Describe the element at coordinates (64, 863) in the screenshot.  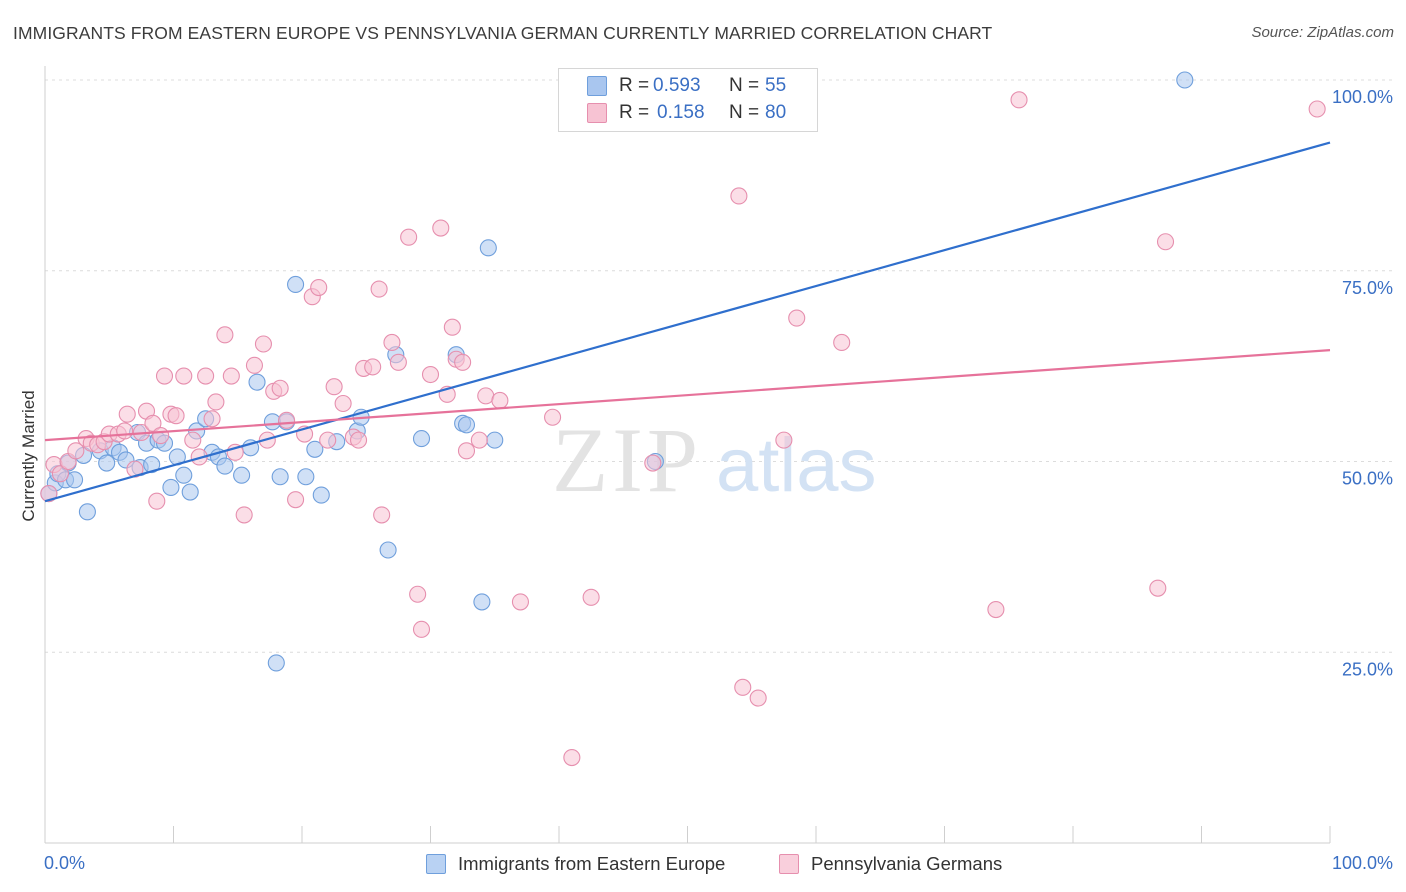
I see `x-tick-label: 0.0%` at that location.